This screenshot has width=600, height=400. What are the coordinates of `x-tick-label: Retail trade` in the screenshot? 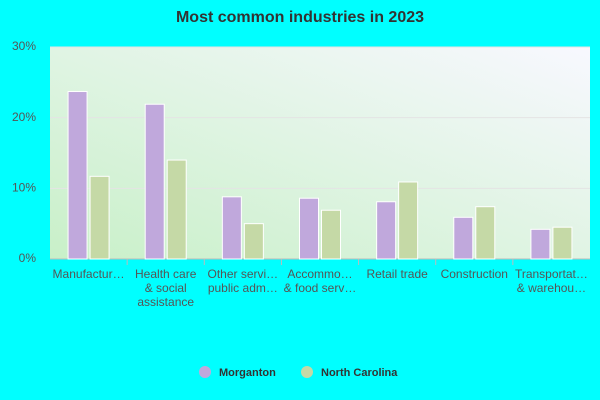 It's located at (397, 274).